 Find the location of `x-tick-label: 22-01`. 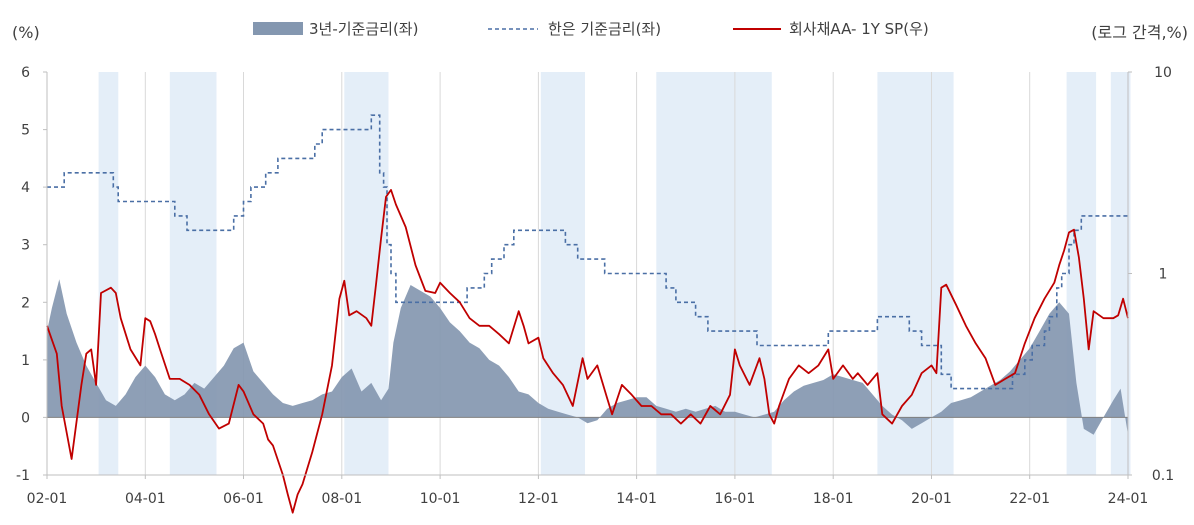

x-tick-label: 22-01 is located at coordinates (1029, 499).